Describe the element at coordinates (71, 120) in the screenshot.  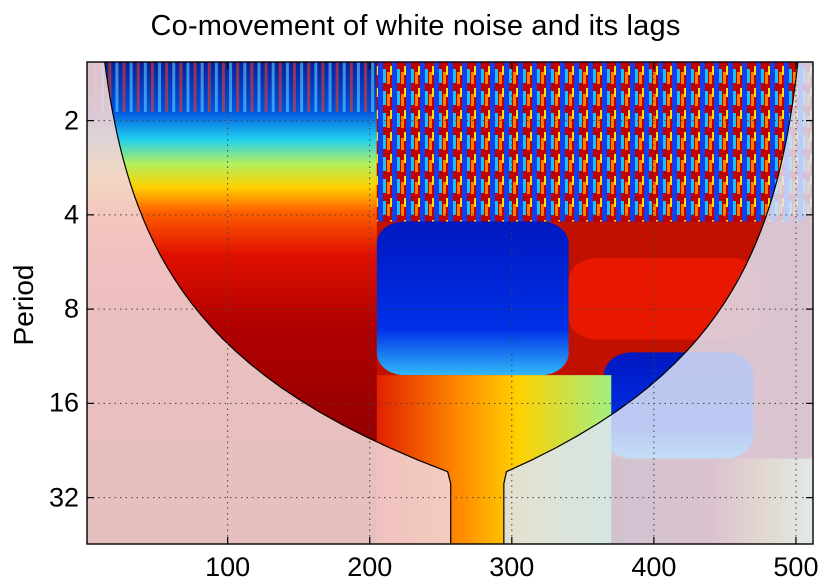
I see `y-tick-label: 2` at that location.